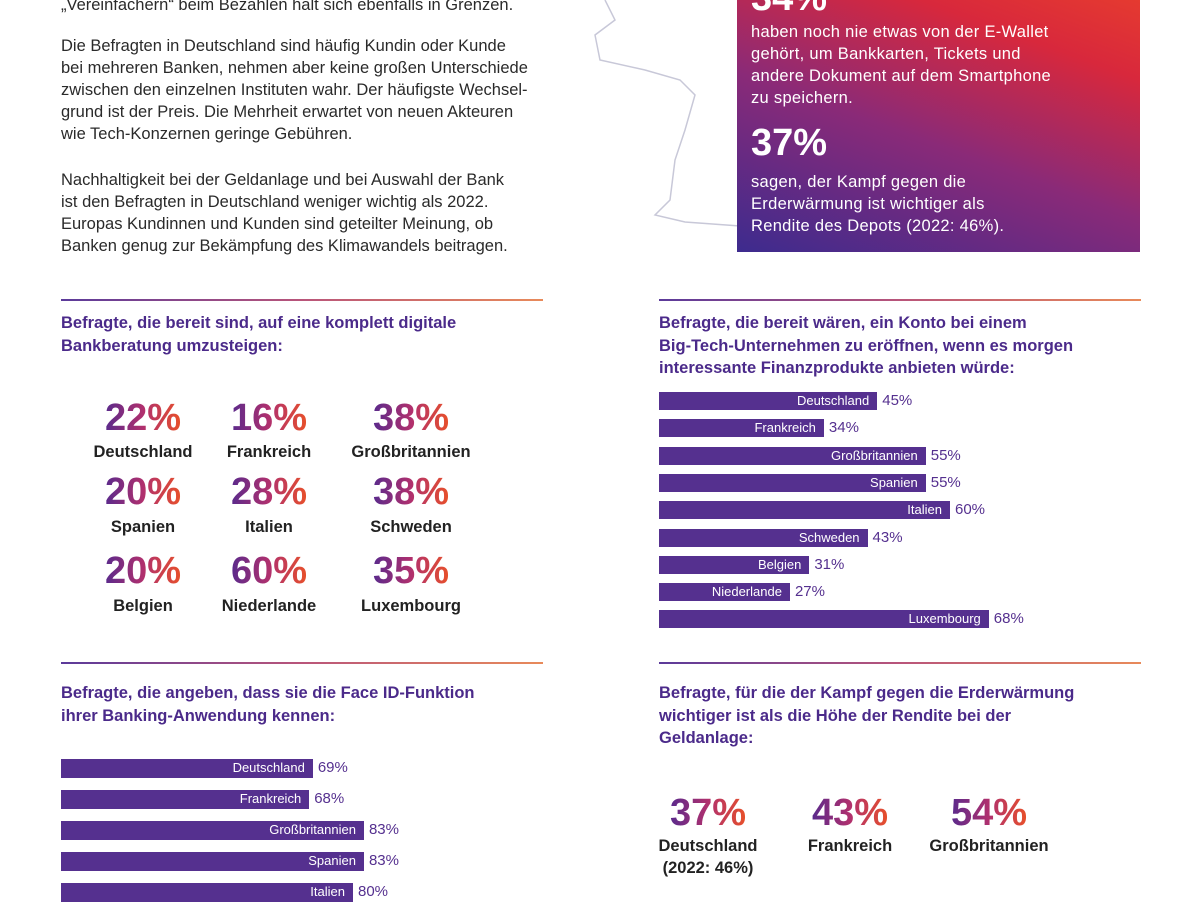 Image resolution: width=1200 pixels, height=902 pixels. I want to click on stat-value: 22%, so click(143, 418).